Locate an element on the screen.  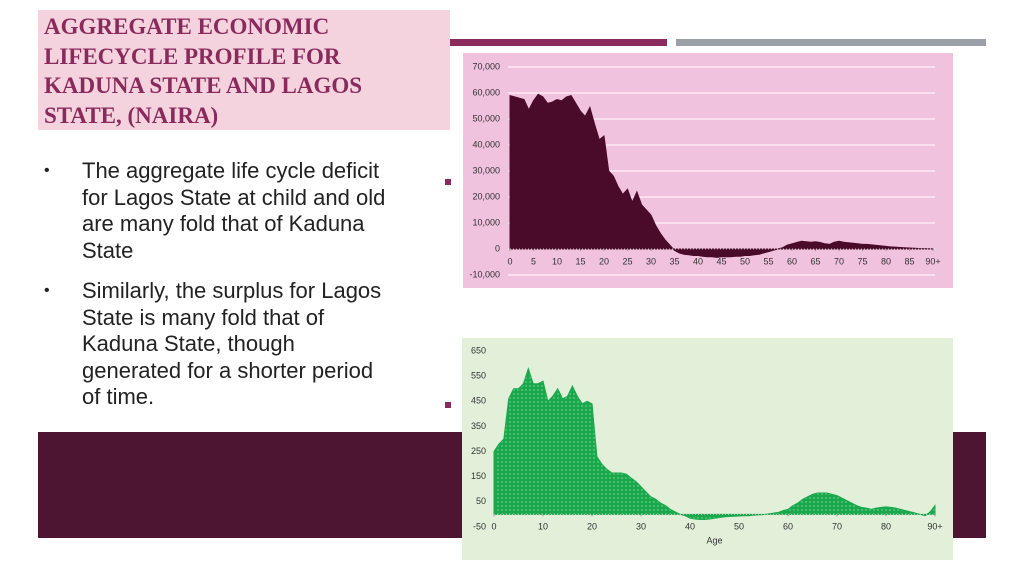
title-line: LIFECYCLE PROFILE FOR is located at coordinates (192, 56).